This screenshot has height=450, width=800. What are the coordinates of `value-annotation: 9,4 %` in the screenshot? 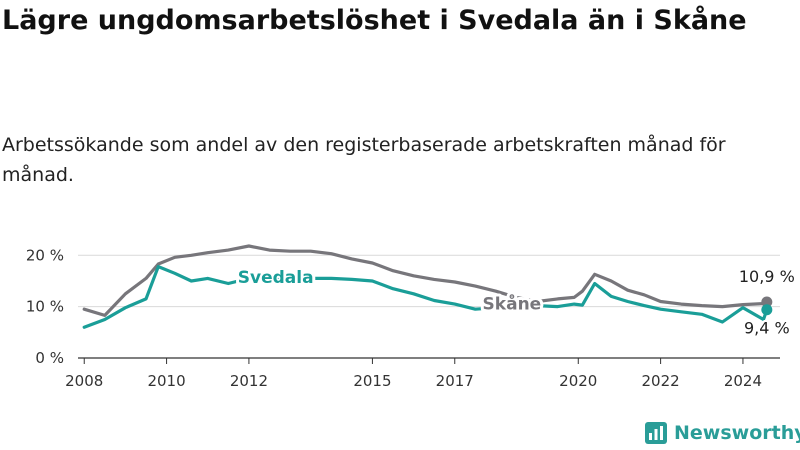 It's located at (767, 328).